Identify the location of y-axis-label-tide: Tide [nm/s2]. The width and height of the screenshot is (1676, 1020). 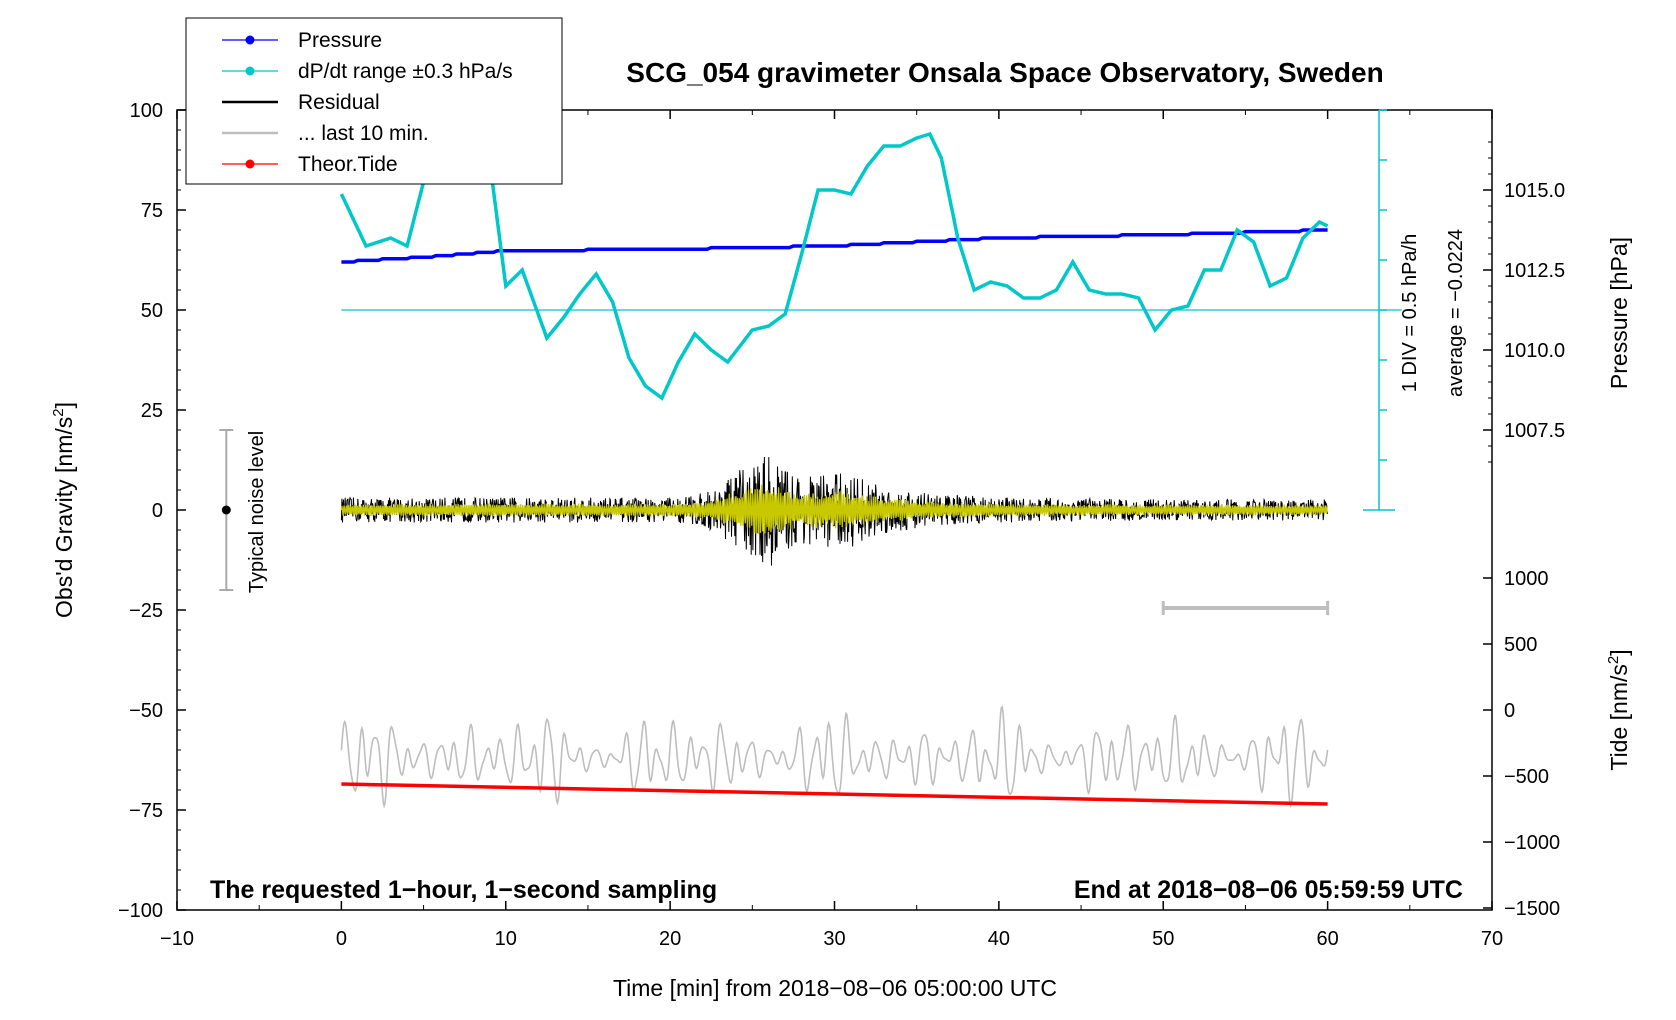
(1618, 709).